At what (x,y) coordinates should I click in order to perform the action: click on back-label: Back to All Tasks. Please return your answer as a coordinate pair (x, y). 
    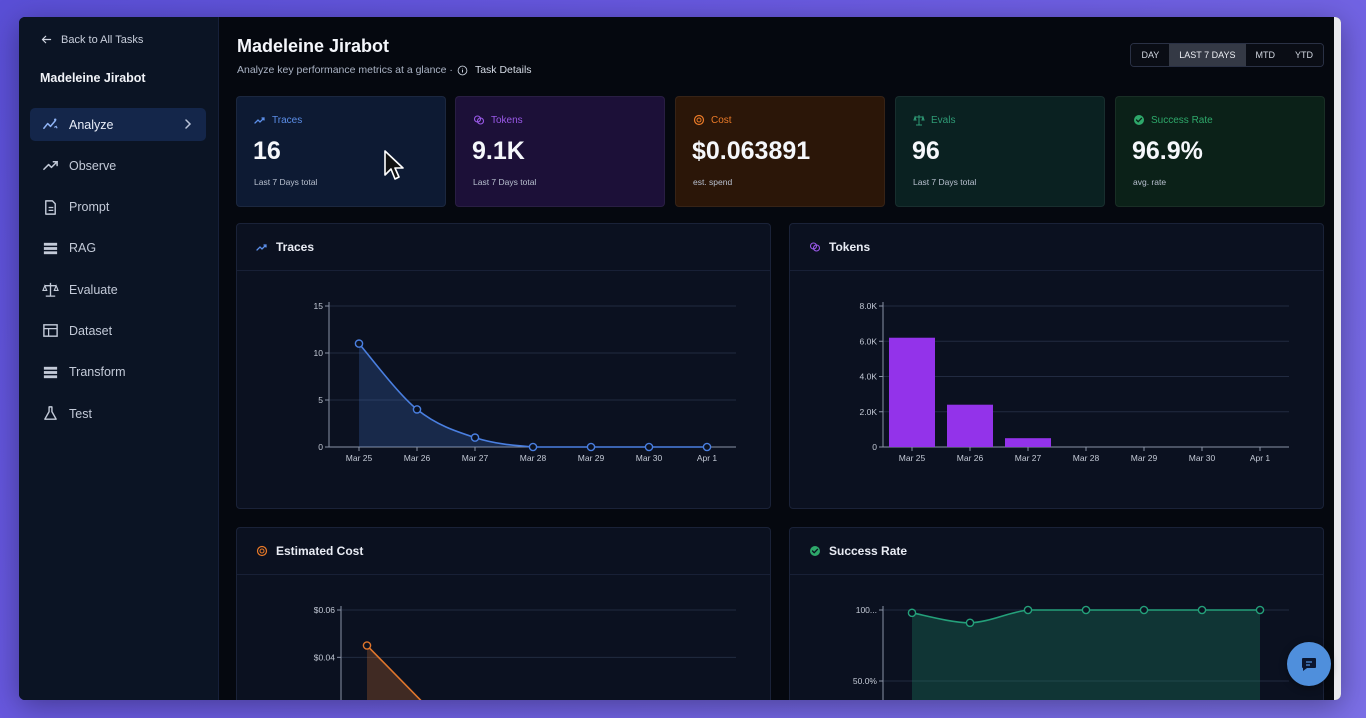
    Looking at the image, I should click on (102, 39).